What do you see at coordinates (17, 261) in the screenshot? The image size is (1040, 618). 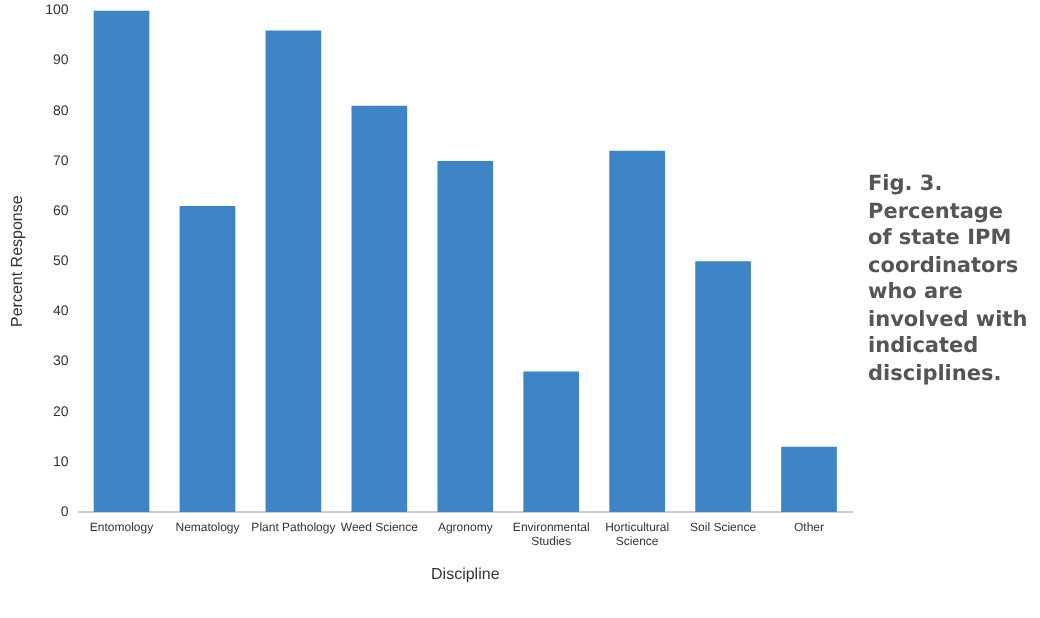 I see `y-axis-title: Percent Response` at bounding box center [17, 261].